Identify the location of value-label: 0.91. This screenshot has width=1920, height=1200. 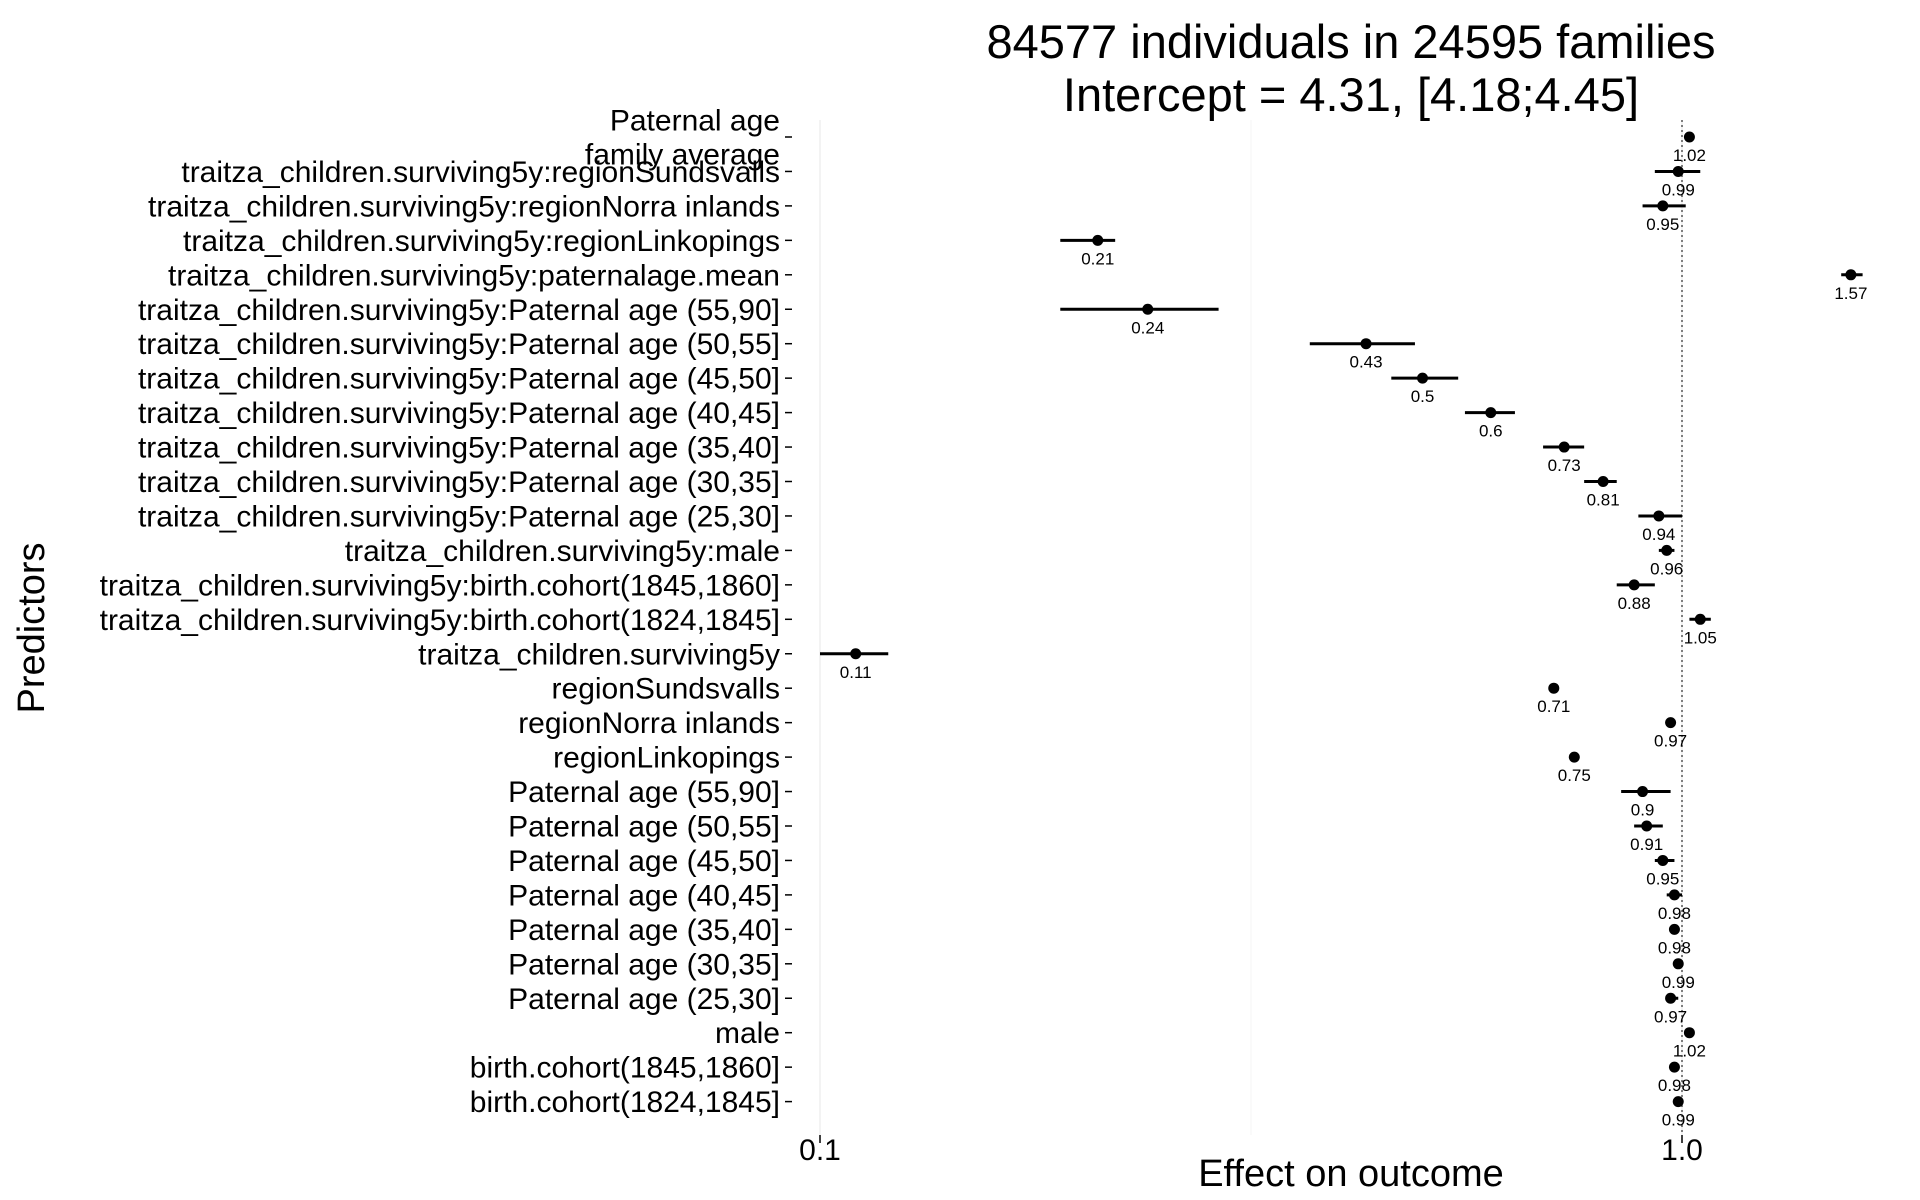
(1646, 844).